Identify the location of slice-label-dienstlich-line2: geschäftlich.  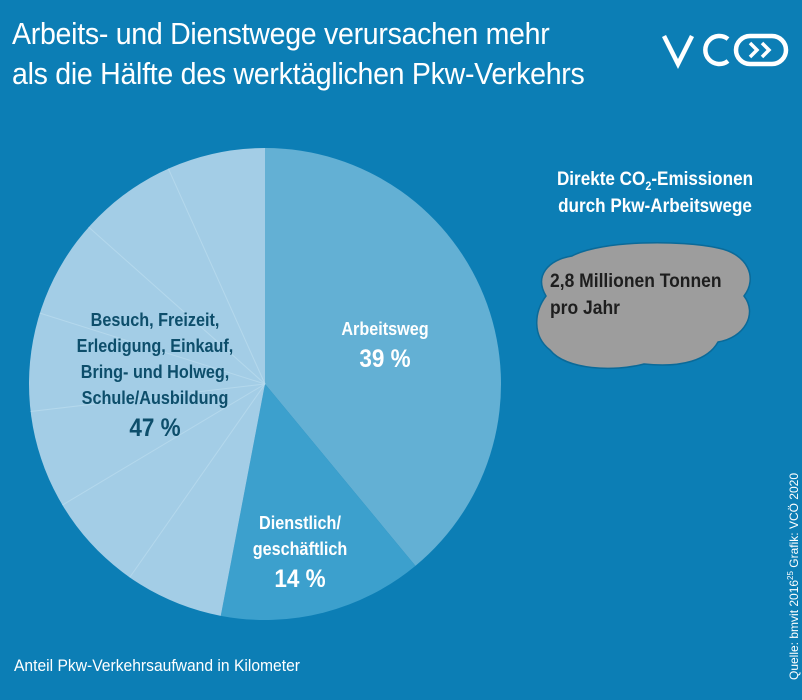
(300, 549).